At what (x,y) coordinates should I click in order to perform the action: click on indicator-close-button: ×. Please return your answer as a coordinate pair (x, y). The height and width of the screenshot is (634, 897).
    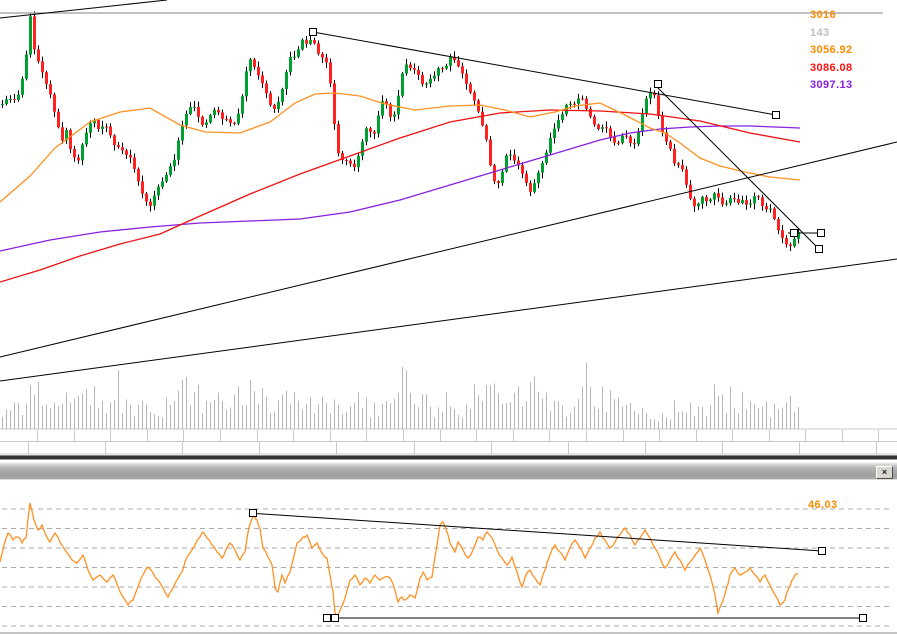
    Looking at the image, I should click on (884, 472).